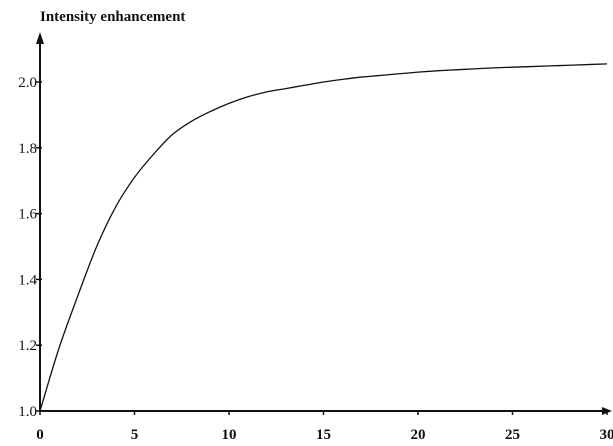 This screenshot has width=613, height=446. What do you see at coordinates (40, 38) in the screenshot?
I see `y-axis-arrow` at bounding box center [40, 38].